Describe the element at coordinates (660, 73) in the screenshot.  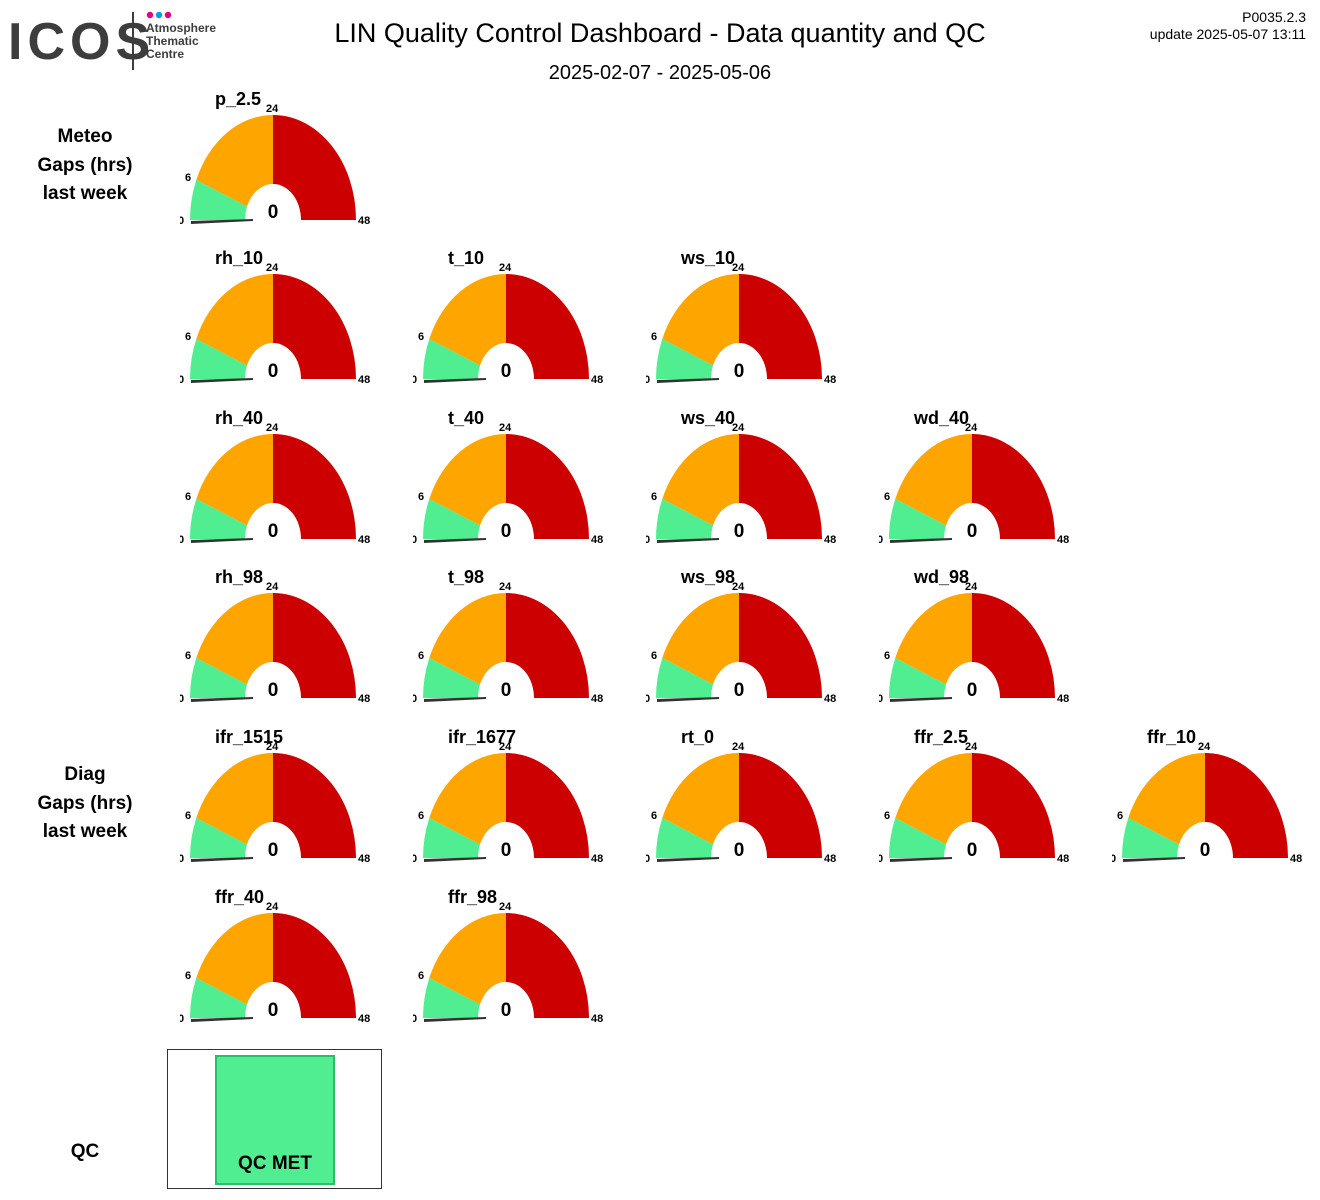
I see `date-range: 2025-02-07 - 2025-05-06` at that location.